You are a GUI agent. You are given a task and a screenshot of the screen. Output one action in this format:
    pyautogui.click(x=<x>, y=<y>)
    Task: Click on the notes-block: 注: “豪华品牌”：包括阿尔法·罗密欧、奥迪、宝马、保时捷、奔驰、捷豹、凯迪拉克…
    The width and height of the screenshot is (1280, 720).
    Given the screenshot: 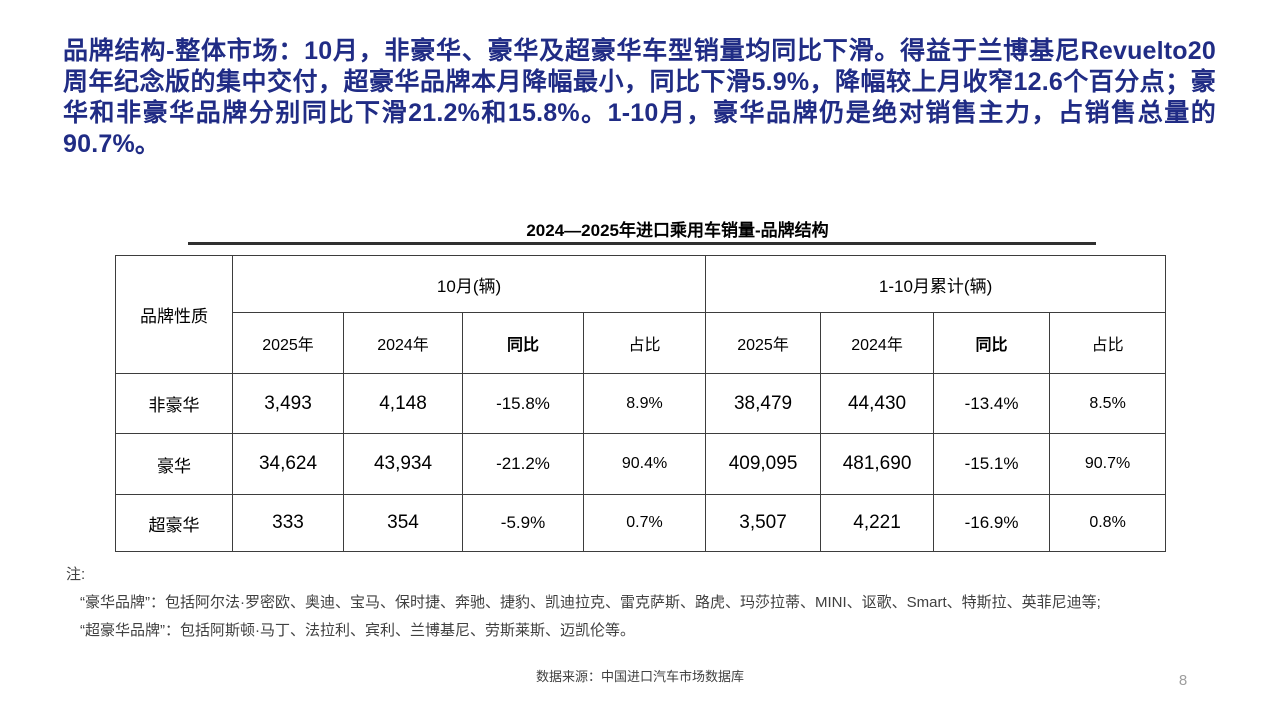 What is the action you would take?
    pyautogui.click(x=641, y=603)
    